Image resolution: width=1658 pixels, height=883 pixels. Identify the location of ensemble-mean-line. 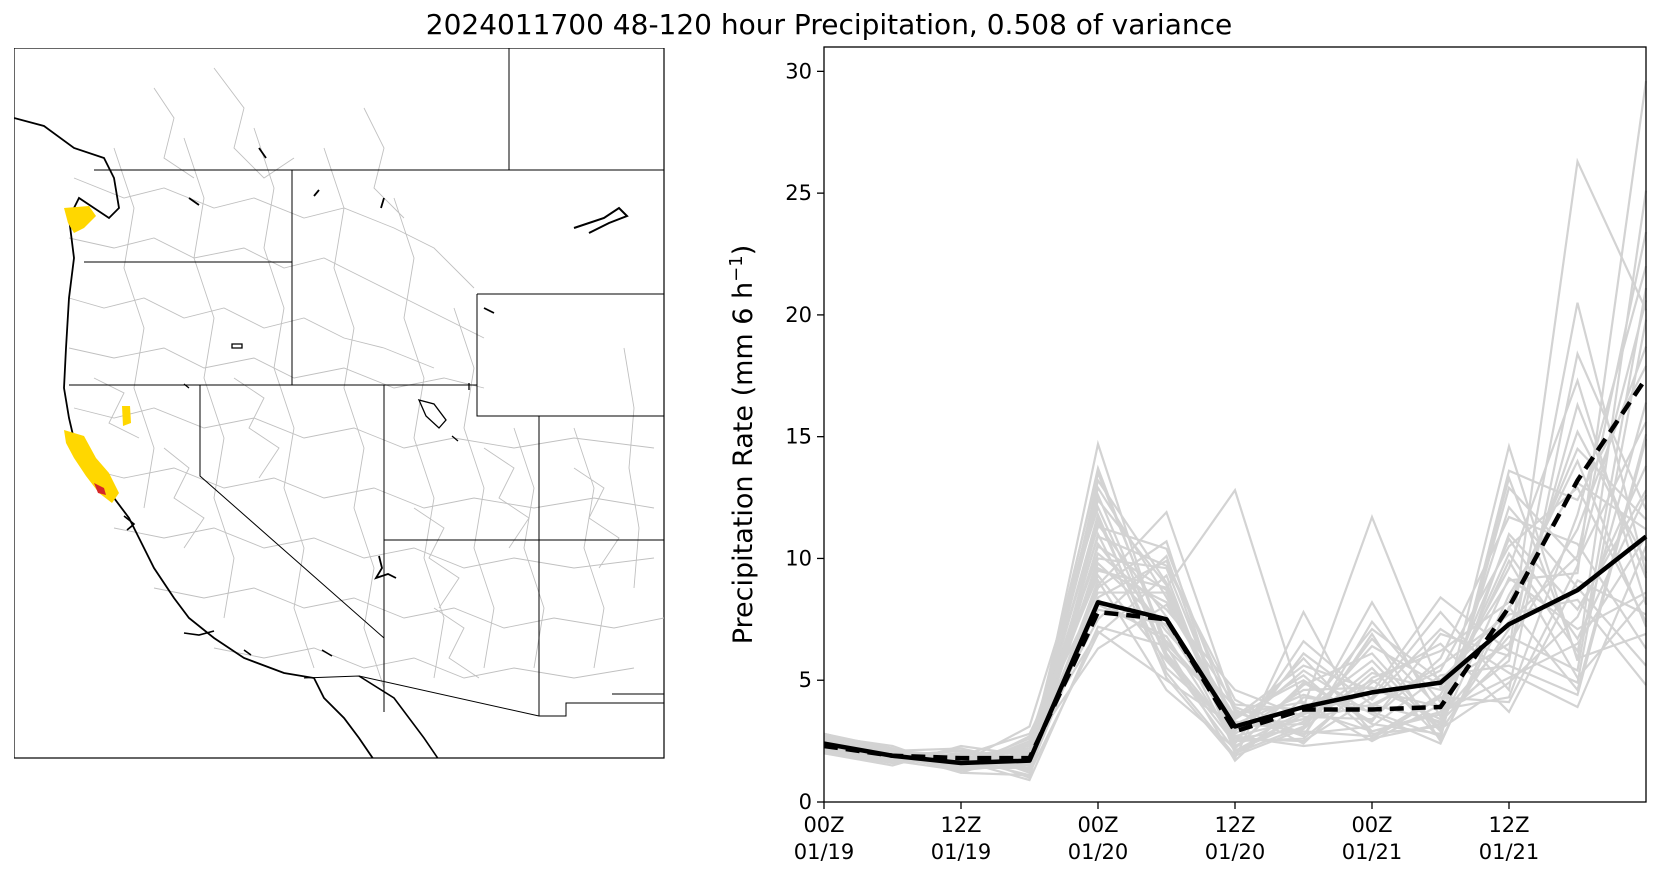
(1235, 650).